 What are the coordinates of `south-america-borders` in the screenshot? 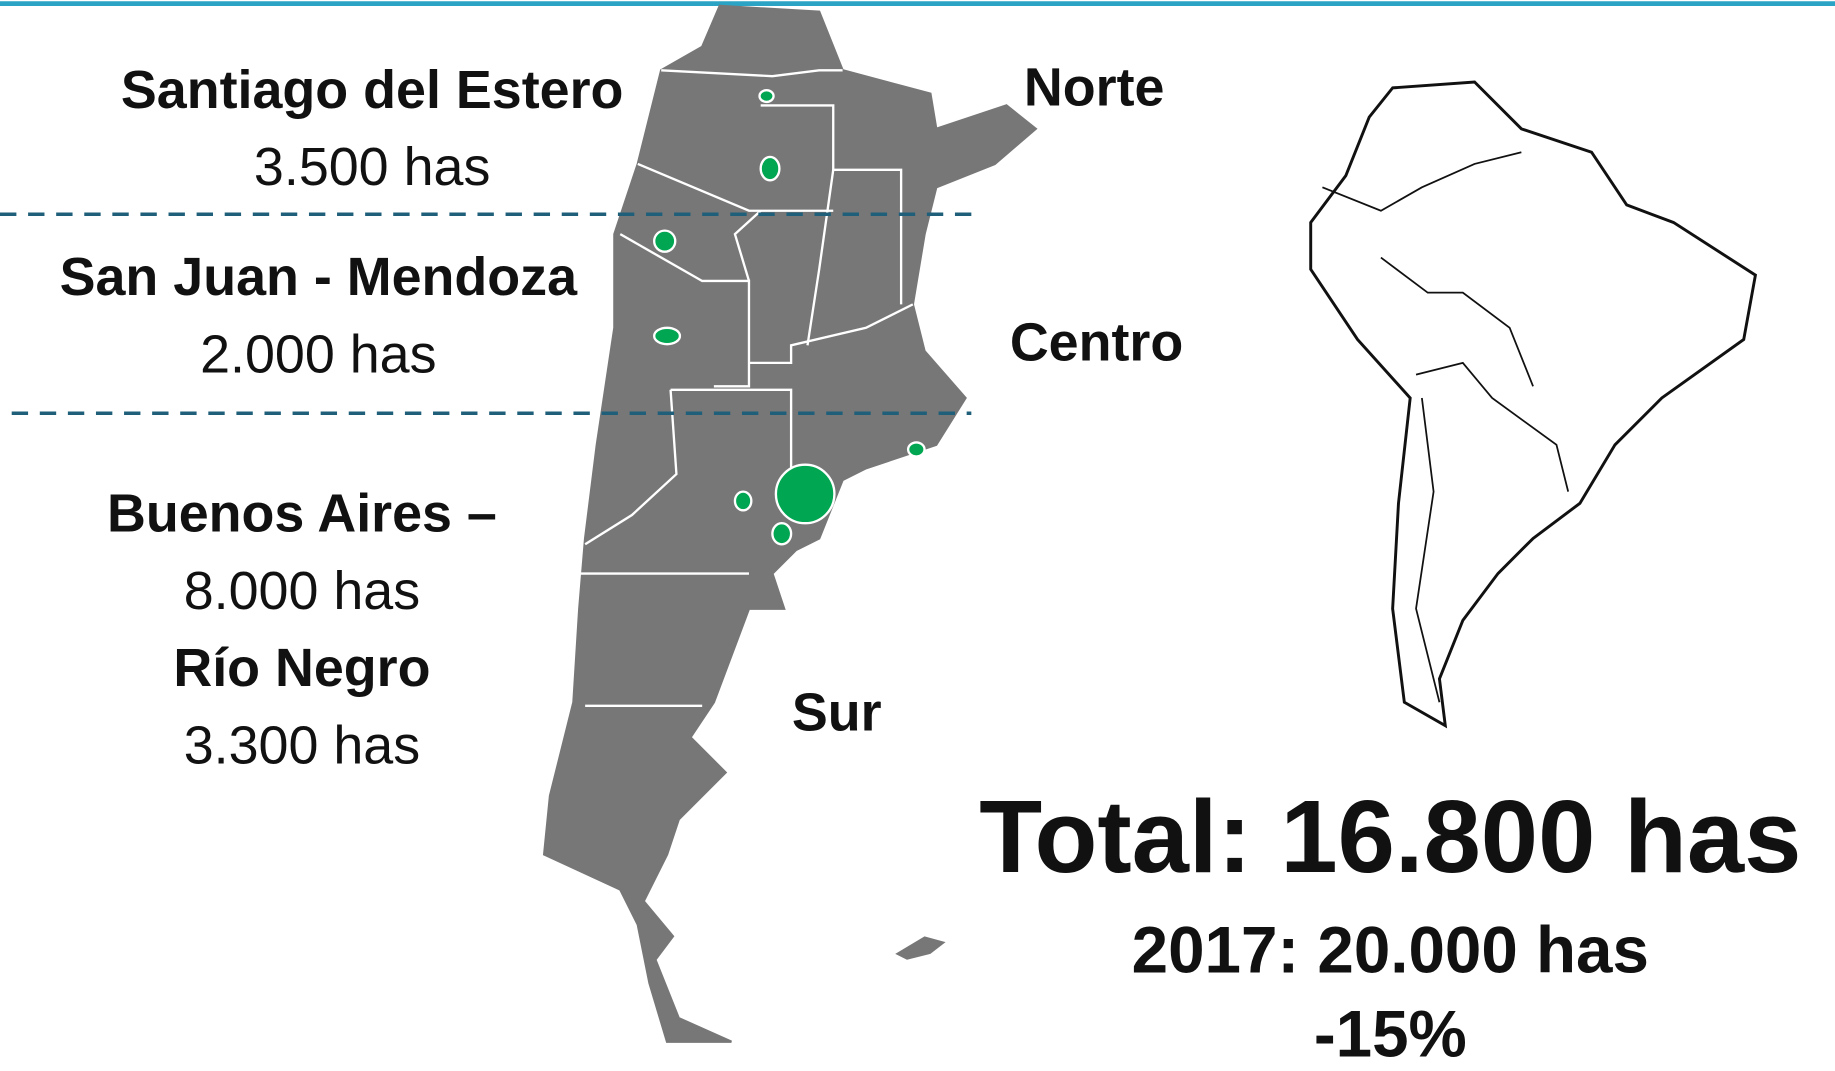 It's located at (1446, 427).